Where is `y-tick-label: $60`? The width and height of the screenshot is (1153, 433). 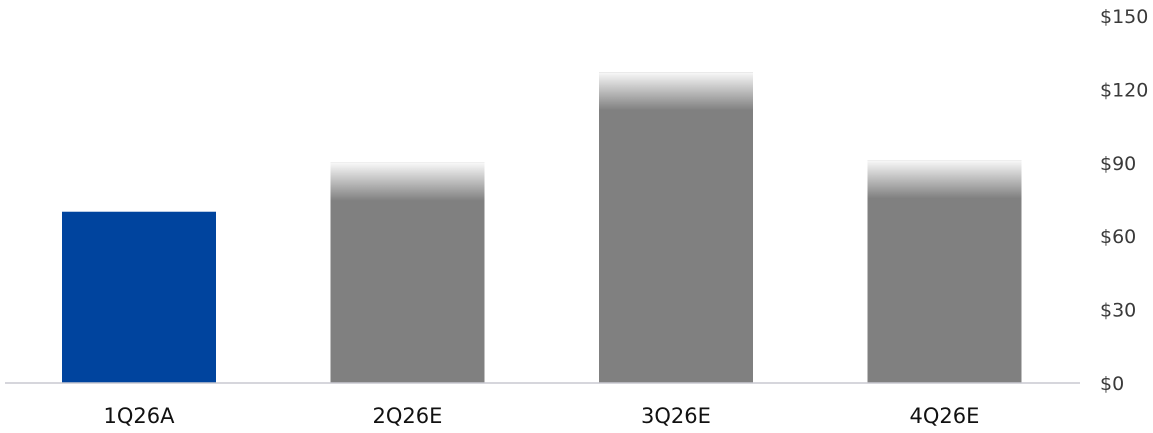
y-tick-label: $60 is located at coordinates (1118, 237).